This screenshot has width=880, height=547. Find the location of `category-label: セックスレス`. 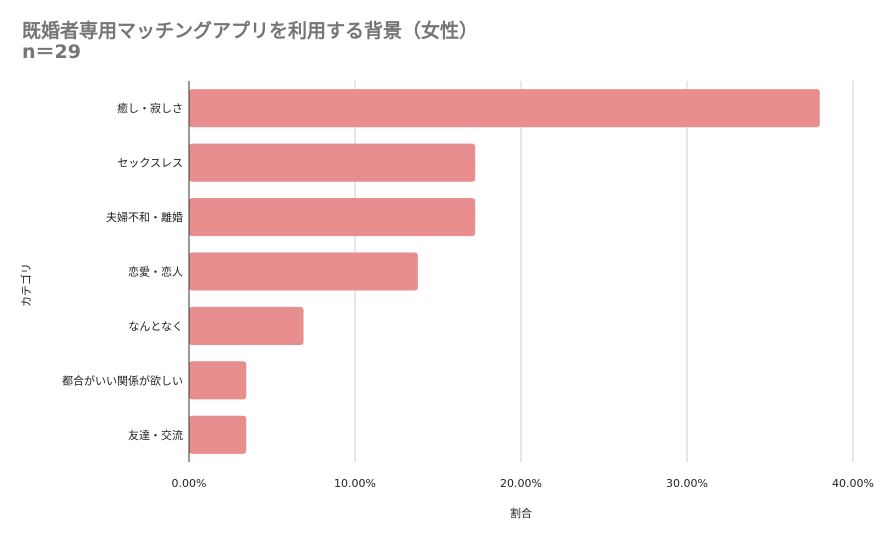

category-label: セックスレス is located at coordinates (150, 163).